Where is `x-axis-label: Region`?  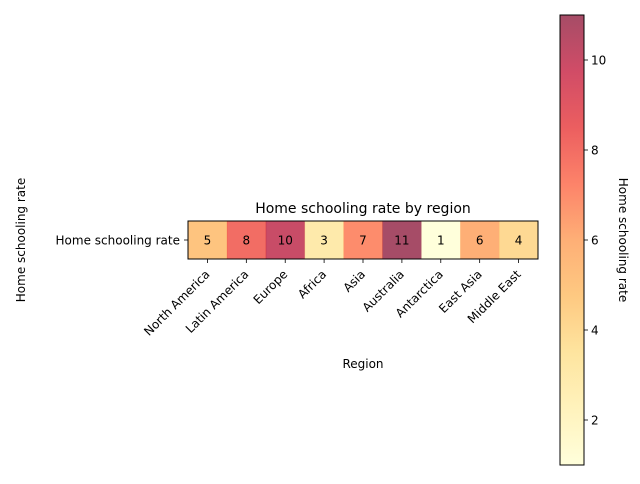
x-axis-label: Region is located at coordinates (362, 364).